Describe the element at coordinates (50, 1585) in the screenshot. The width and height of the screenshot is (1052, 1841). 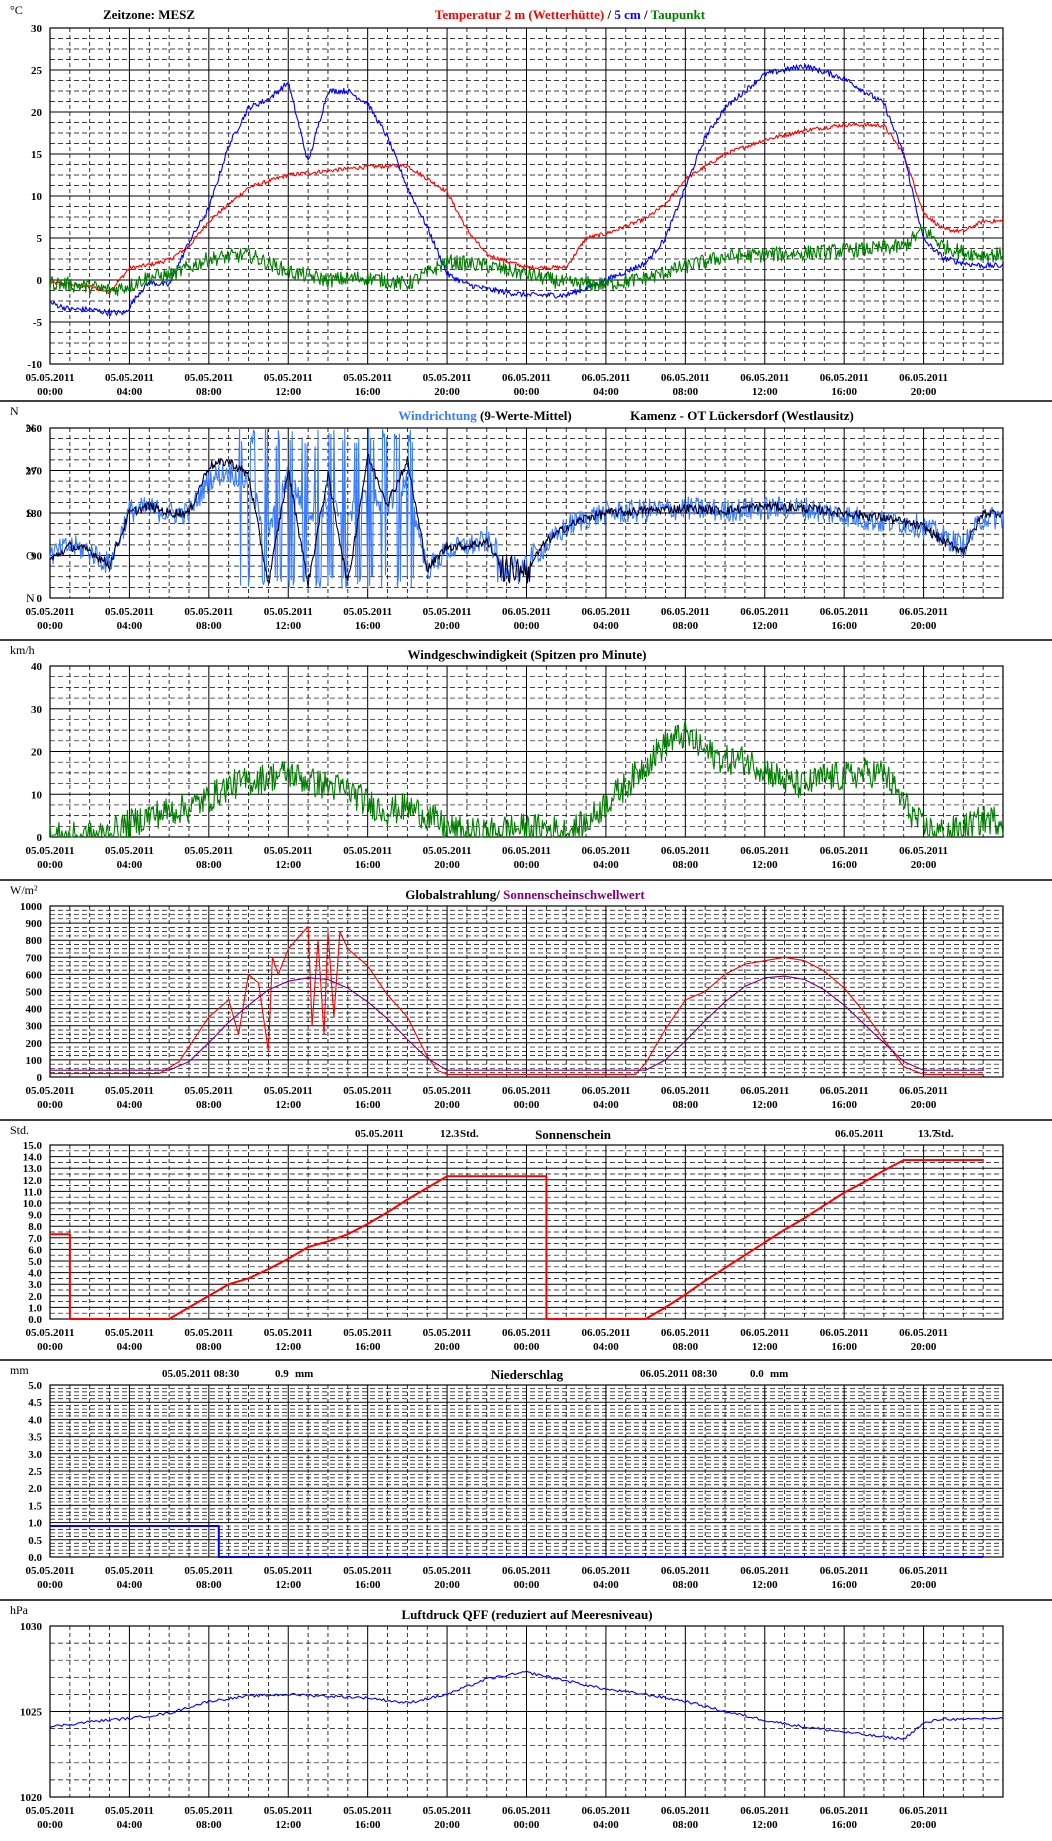
I see `x-tick-time: 00:00` at that location.